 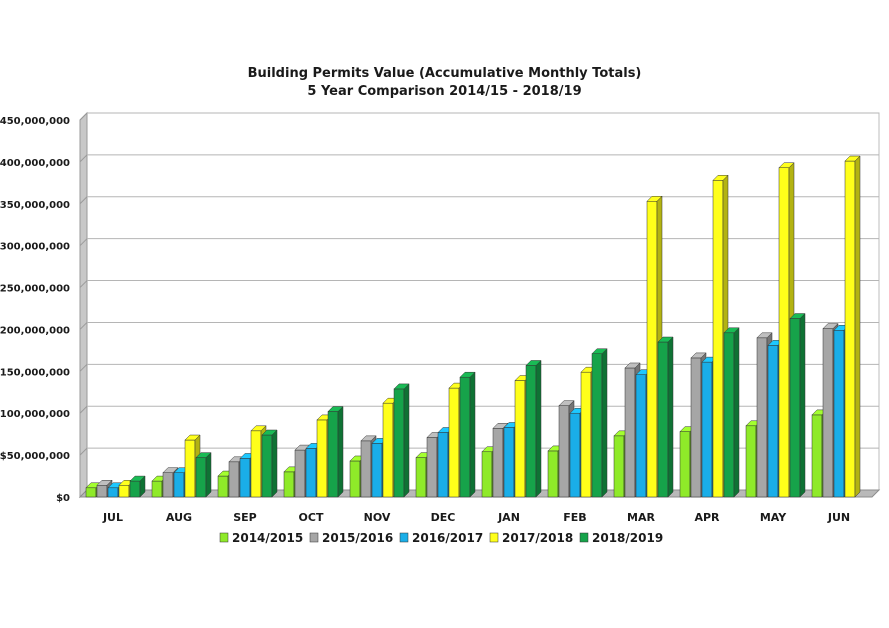 What do you see at coordinates (35, 289) in the screenshot?
I see `y-tick-label: $250,000,000` at bounding box center [35, 289].